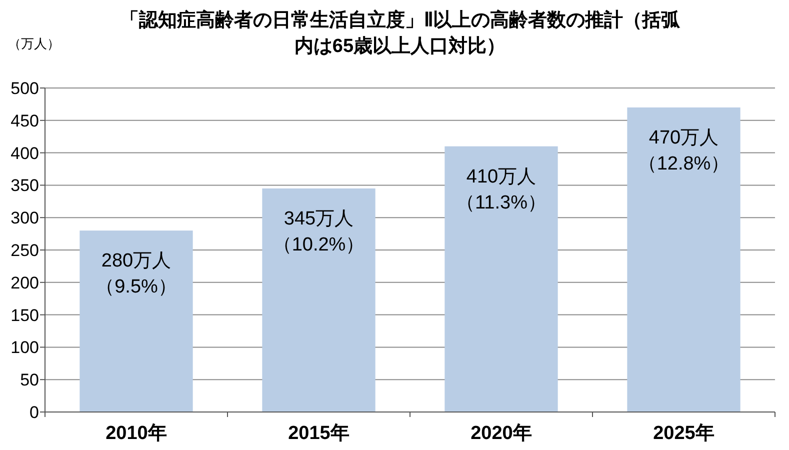  Describe the element at coordinates (684, 150) in the screenshot. I see `data-label: 470万人（12.8%）` at that location.